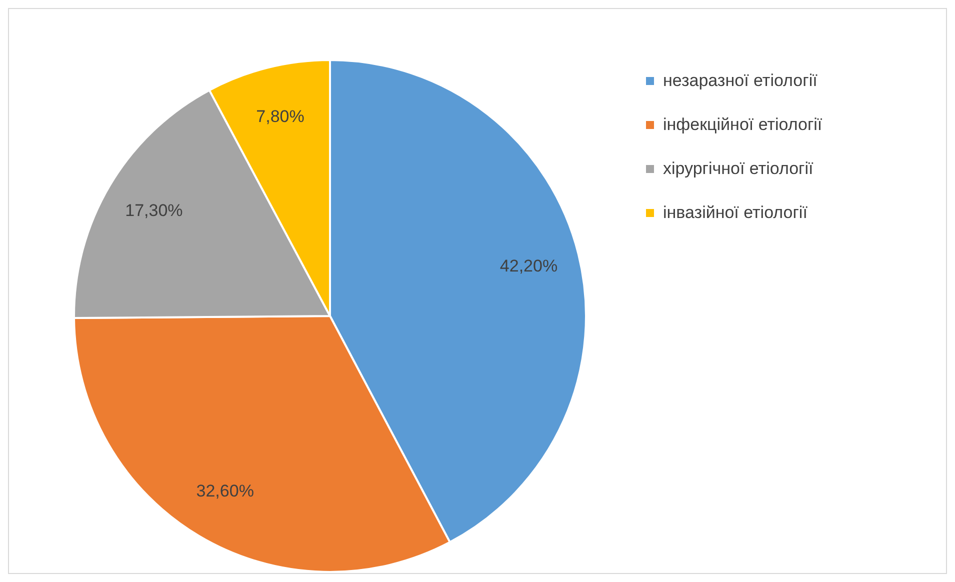 This screenshot has height=582, width=955. Describe the element at coordinates (154, 210) in the screenshot. I see `data-label: 17,30%` at that location.